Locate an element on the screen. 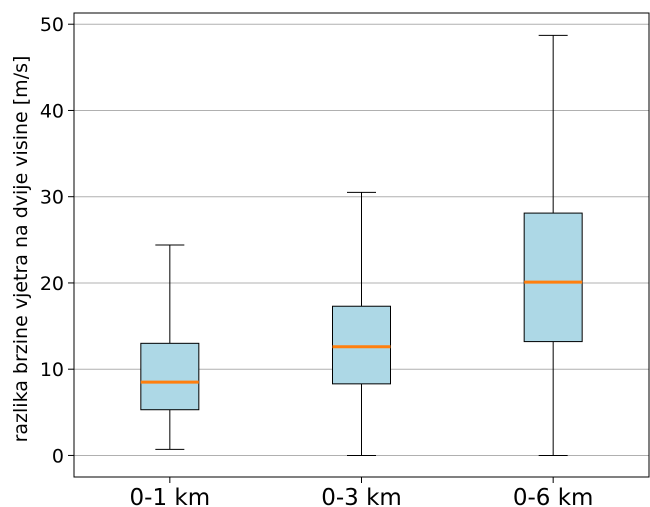 The height and width of the screenshot is (507, 650). x-axis-ticks: 0-1 km 0-3 km 0-6 km is located at coordinates (362, 492).